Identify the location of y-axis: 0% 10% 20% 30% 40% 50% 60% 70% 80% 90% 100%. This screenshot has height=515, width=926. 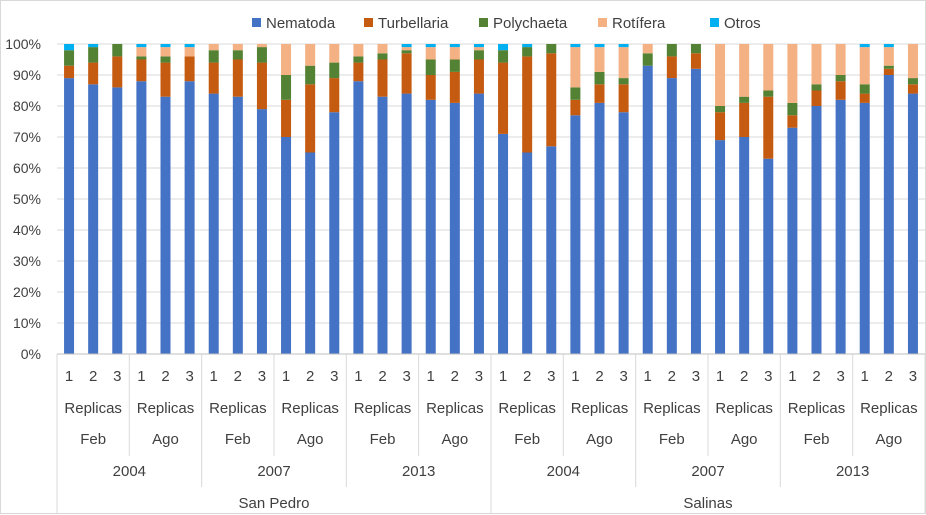
(23, 199).